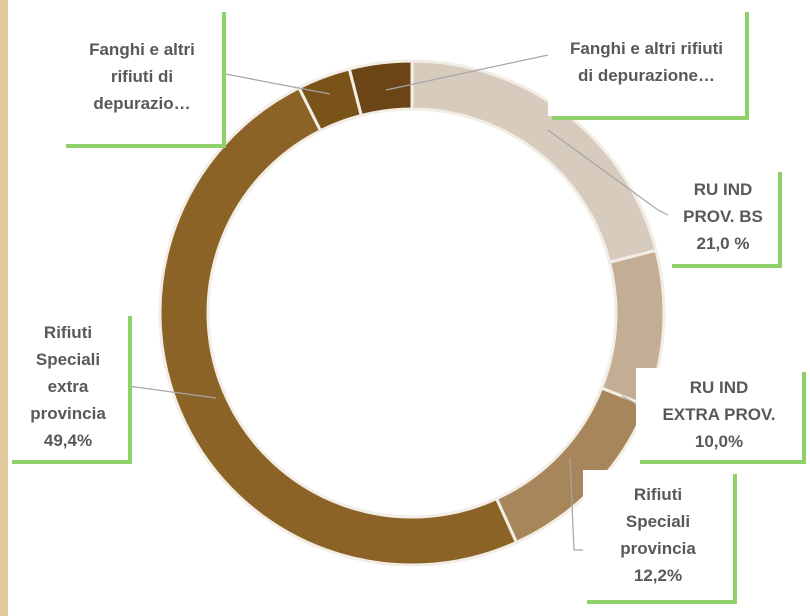 Image resolution: width=810 pixels, height=616 pixels. What do you see at coordinates (723, 202) in the screenshot?
I see `label-name: RU IND PROV. BS` at bounding box center [723, 202].